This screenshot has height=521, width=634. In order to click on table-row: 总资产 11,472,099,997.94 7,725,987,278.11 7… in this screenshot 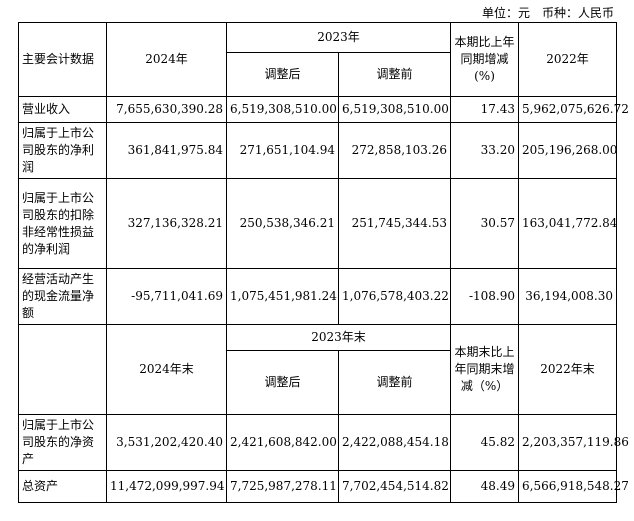, I will do `click(323, 486)`.